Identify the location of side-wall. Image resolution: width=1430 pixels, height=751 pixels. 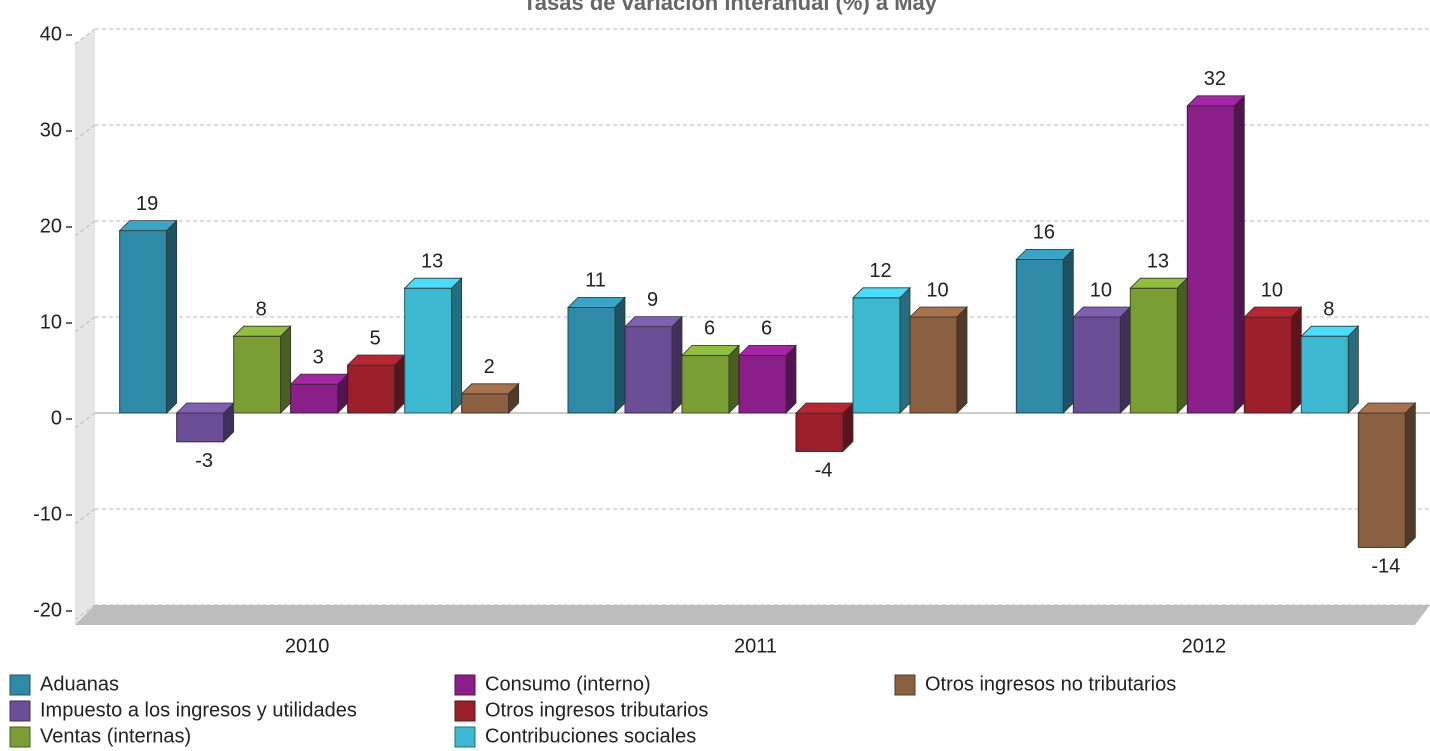
(85, 327).